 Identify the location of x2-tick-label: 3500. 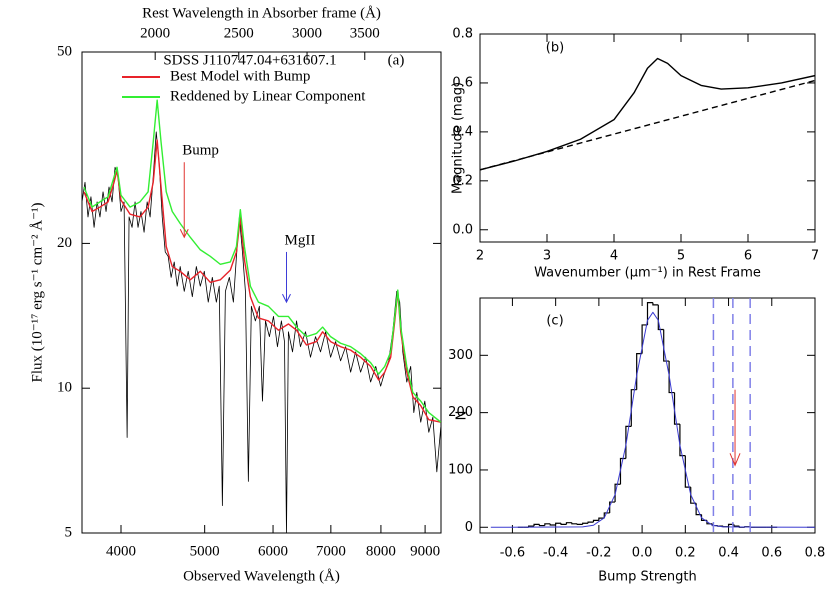
(365, 33).